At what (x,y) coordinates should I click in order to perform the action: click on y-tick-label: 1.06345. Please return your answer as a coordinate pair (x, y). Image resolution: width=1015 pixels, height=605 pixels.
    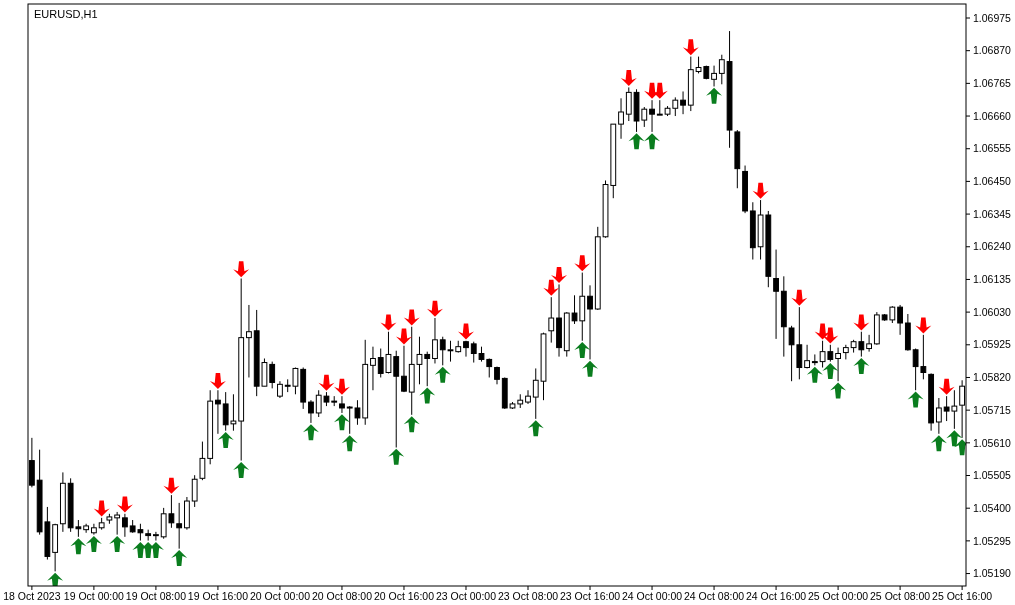
    Looking at the image, I should click on (992, 213).